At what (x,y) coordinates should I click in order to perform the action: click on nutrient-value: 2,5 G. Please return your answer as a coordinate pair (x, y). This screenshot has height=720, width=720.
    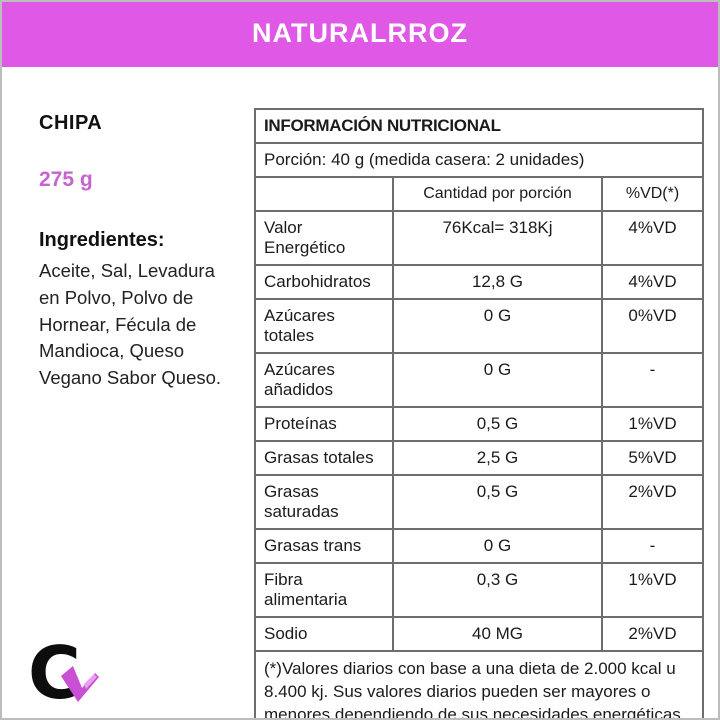
    Looking at the image, I should click on (497, 458).